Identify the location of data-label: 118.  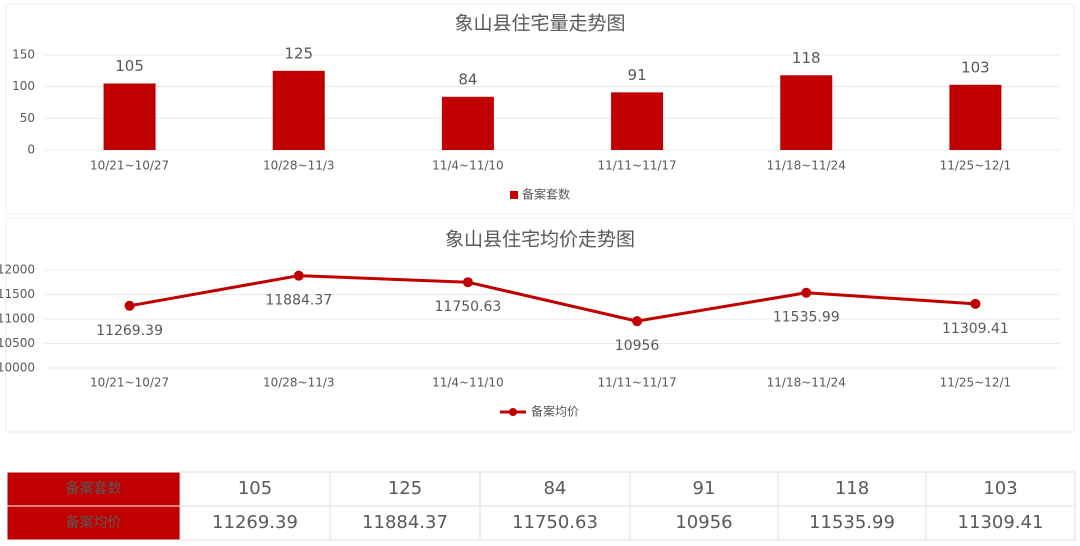
(806, 58).